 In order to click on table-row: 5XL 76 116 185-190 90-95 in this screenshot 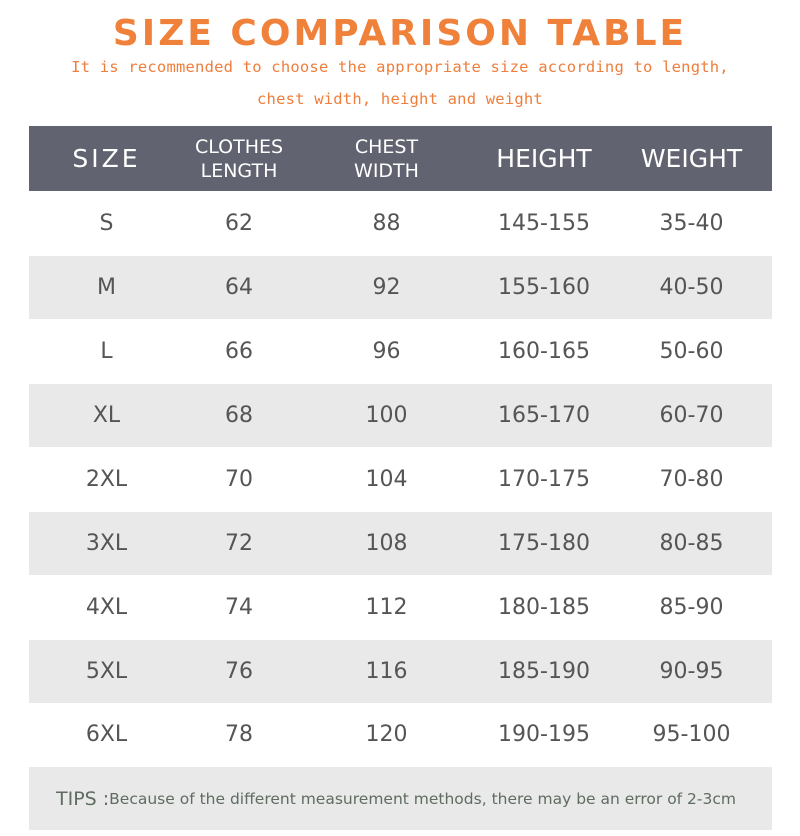, I will do `click(400, 671)`.